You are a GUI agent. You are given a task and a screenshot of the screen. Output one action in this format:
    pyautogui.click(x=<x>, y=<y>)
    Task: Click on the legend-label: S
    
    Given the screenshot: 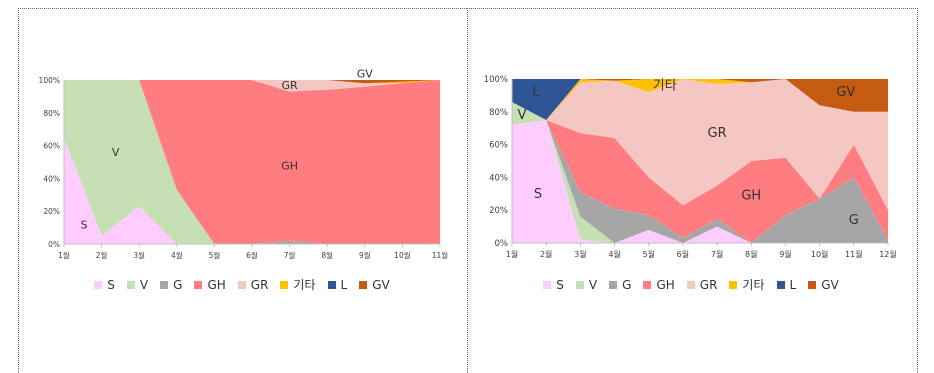 What is the action you would take?
    pyautogui.click(x=111, y=284)
    